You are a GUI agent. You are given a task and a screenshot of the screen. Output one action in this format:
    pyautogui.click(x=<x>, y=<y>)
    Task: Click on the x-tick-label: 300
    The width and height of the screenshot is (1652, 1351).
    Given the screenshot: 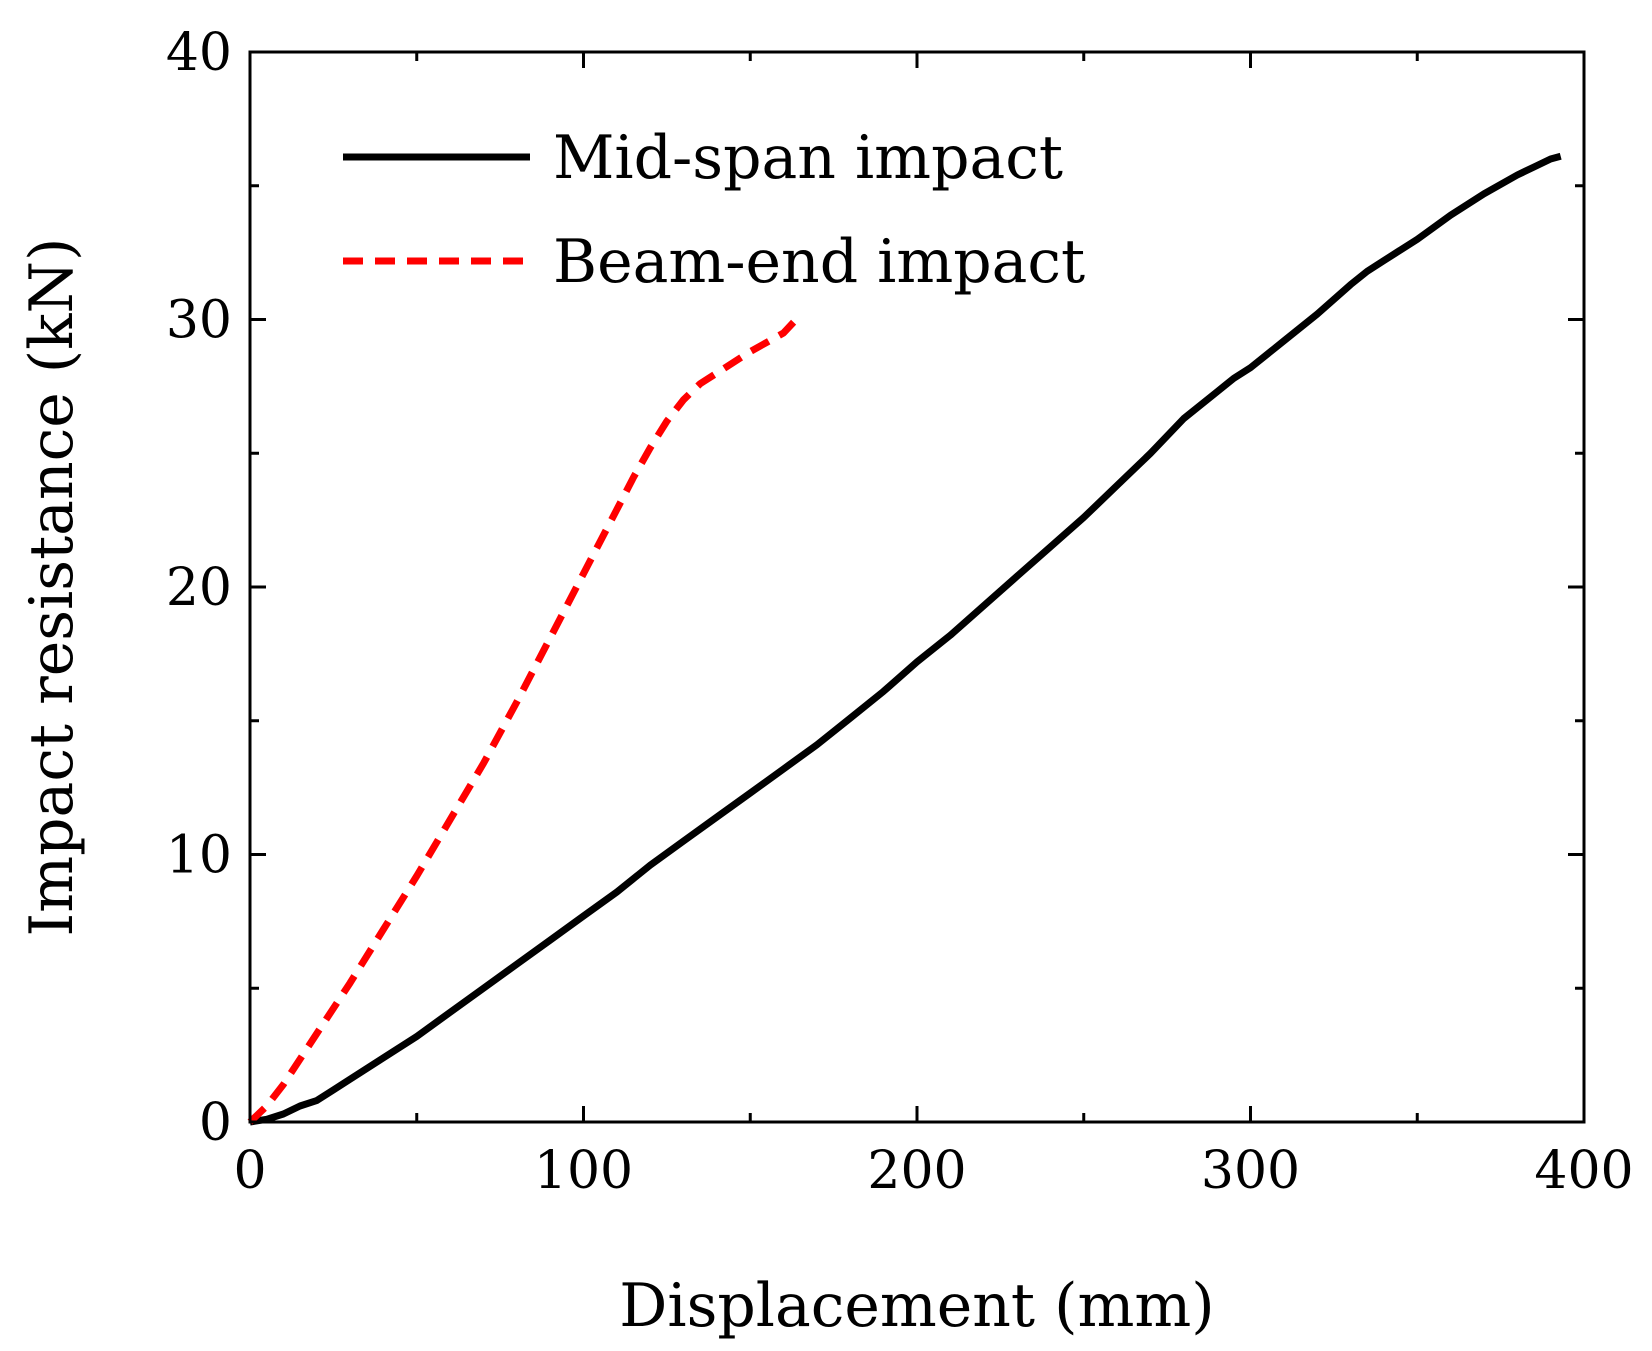 What is the action you would take?
    pyautogui.click(x=1250, y=1171)
    